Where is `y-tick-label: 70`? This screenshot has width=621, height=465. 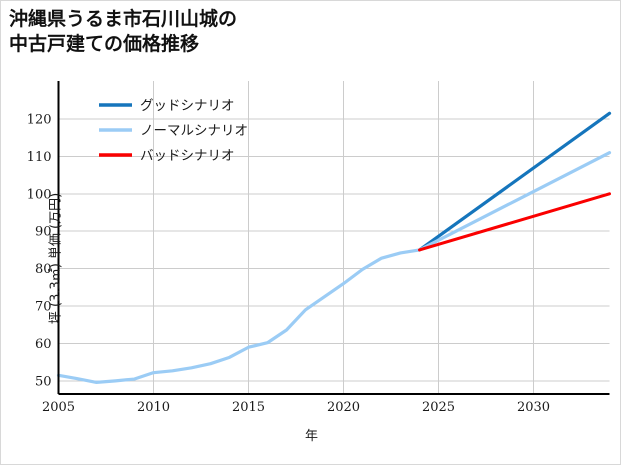 y-tick-label: 70 is located at coordinates (43, 307).